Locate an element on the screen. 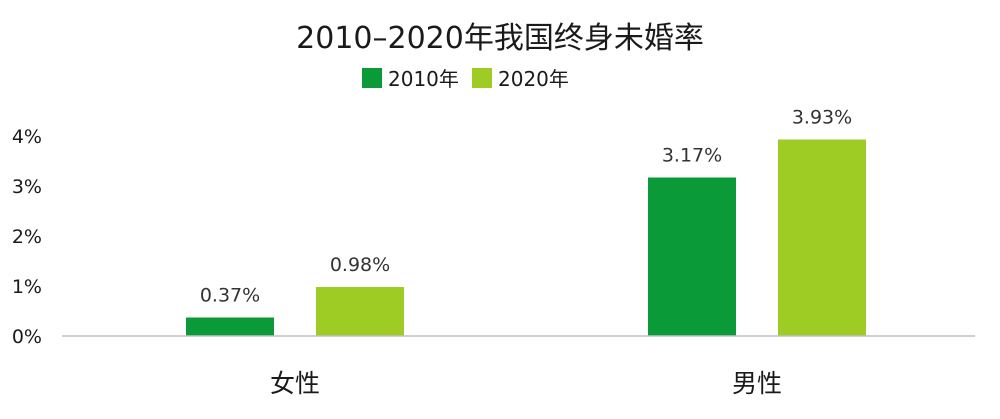 Image resolution: width=1000 pixels, height=419 pixels. value-label-0-0: 0.37% is located at coordinates (230, 296).